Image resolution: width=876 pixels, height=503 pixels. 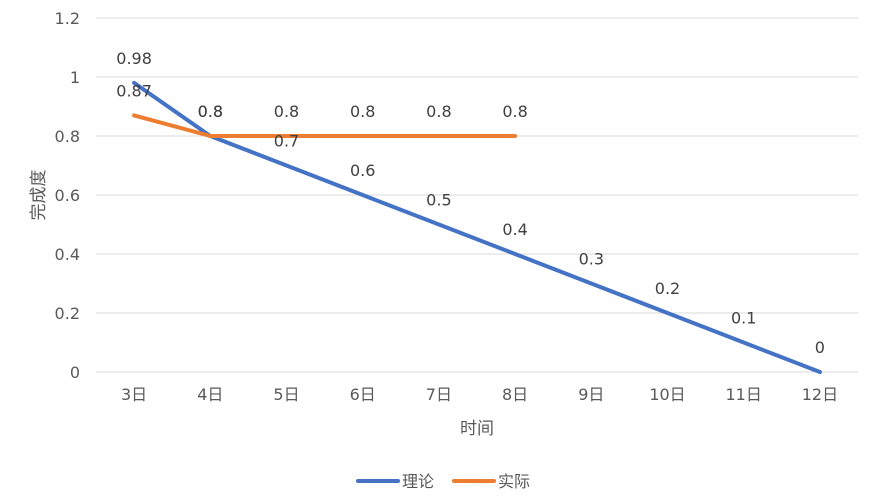 I want to click on x-tick-label: 9日, so click(x=591, y=394).